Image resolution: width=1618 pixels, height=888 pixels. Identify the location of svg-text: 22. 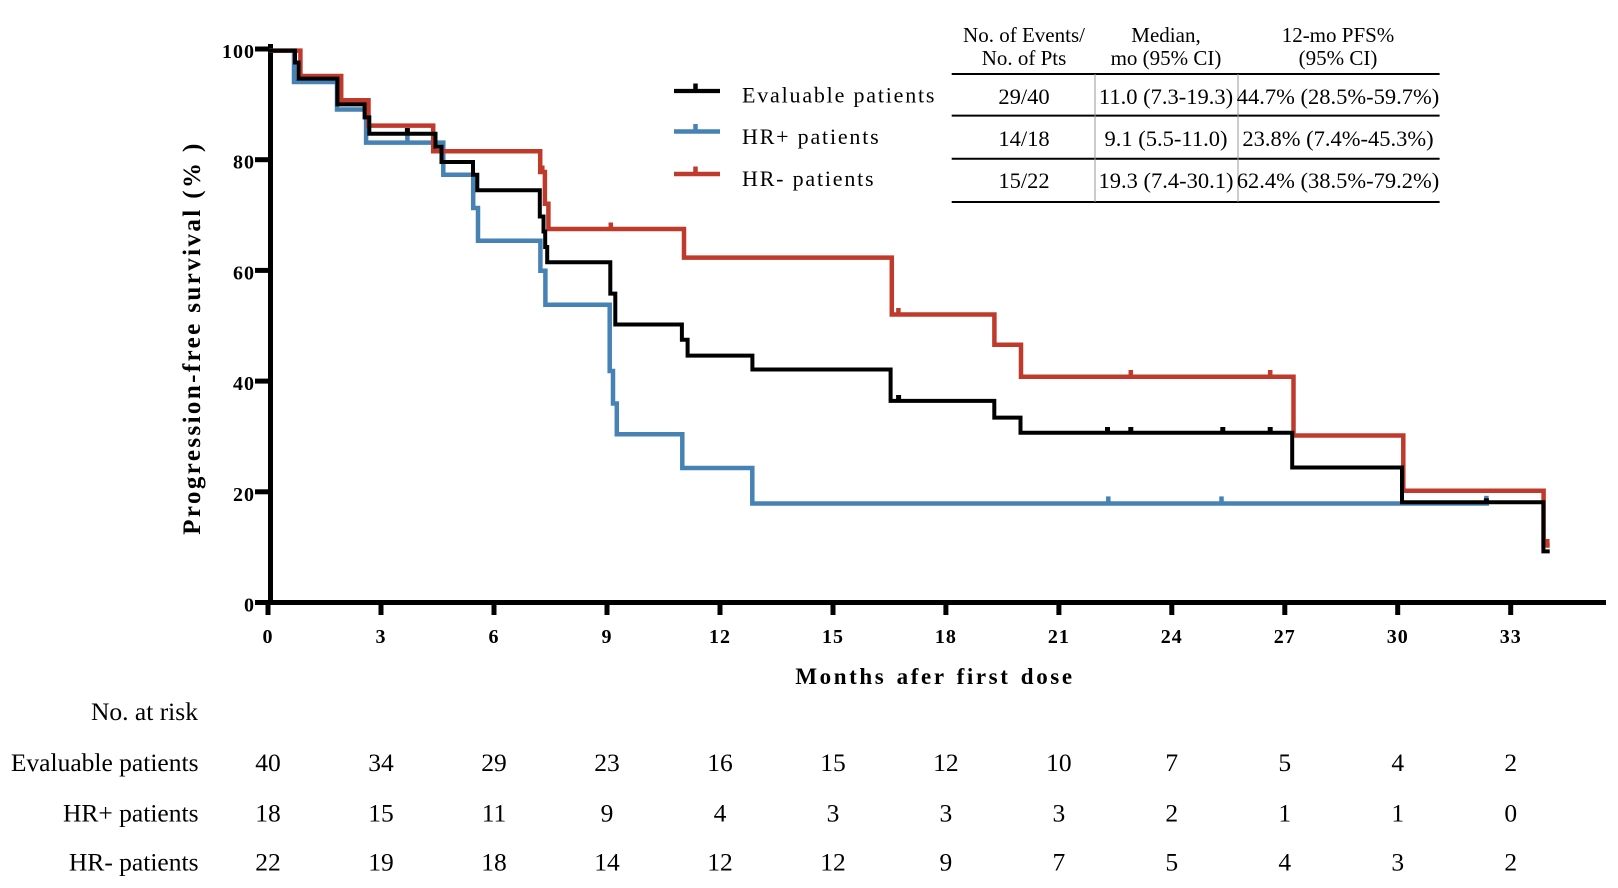
(268, 862).